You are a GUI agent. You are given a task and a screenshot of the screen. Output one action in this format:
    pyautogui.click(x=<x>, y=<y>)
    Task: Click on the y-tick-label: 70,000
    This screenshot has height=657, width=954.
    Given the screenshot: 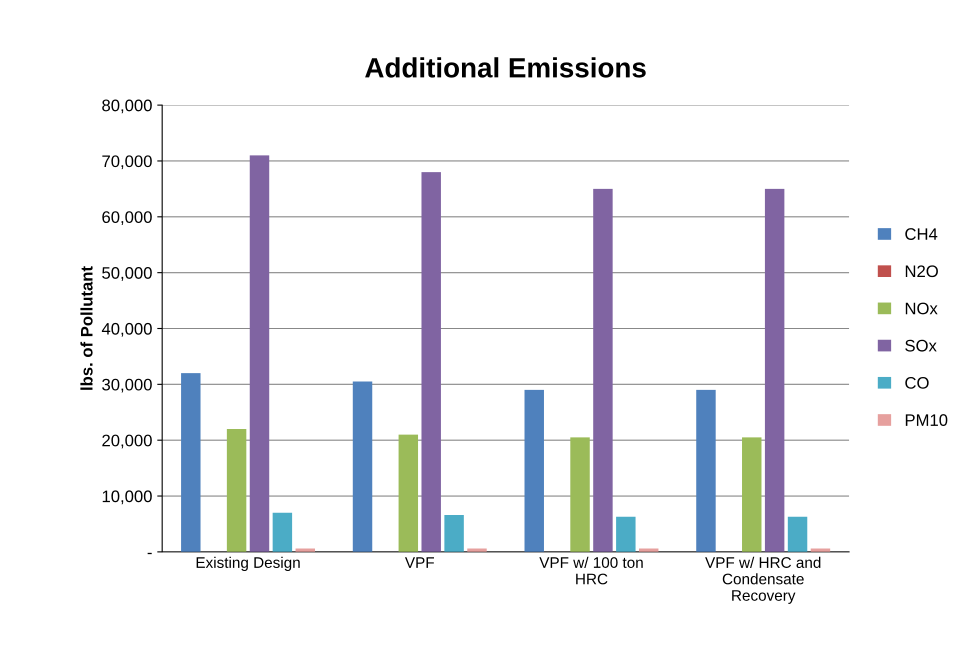 What is the action you would take?
    pyautogui.click(x=127, y=162)
    